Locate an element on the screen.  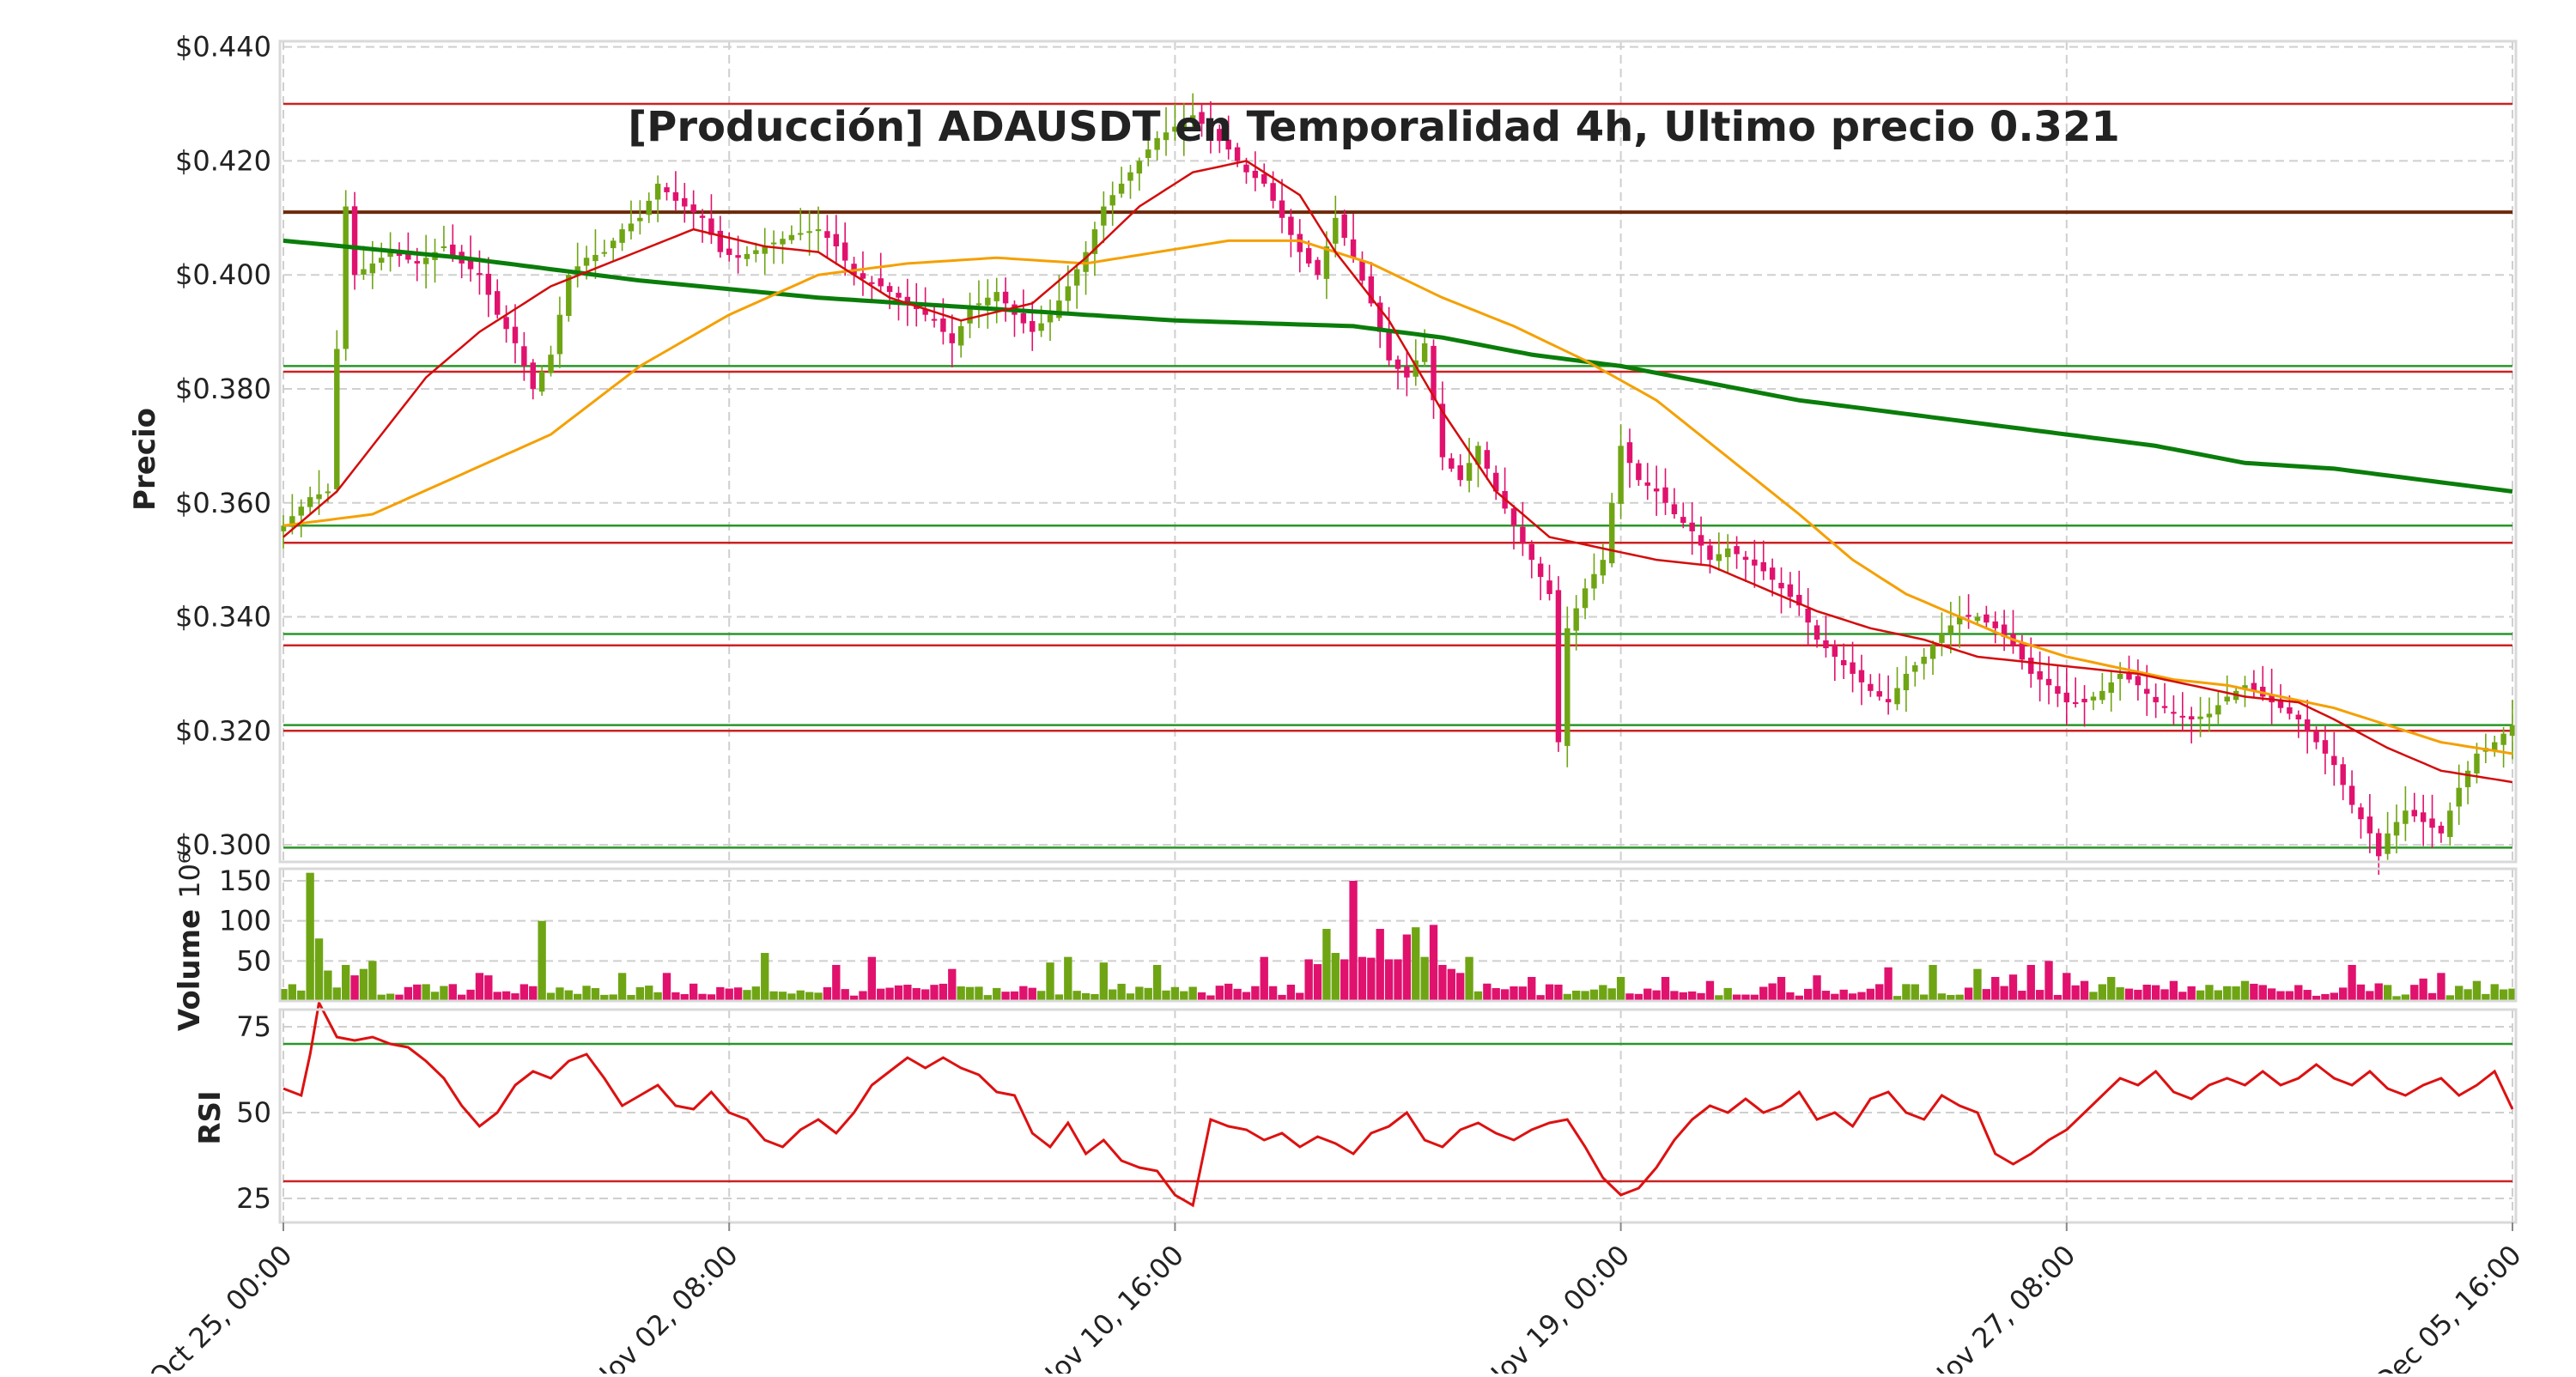
price-tick-label: $0.340 is located at coordinates (223, 617).